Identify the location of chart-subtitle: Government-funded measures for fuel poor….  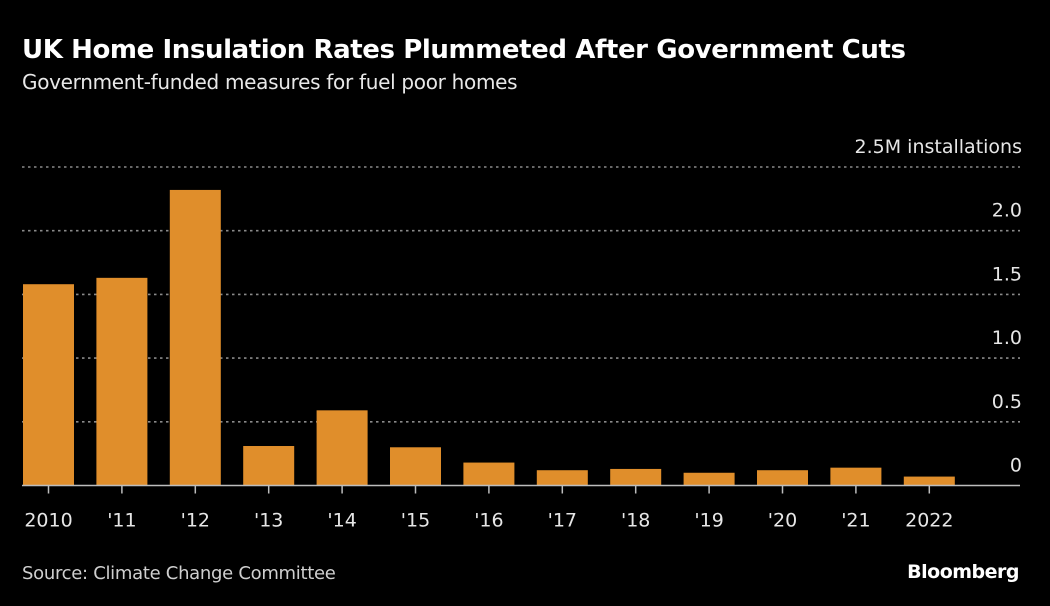
(270, 82).